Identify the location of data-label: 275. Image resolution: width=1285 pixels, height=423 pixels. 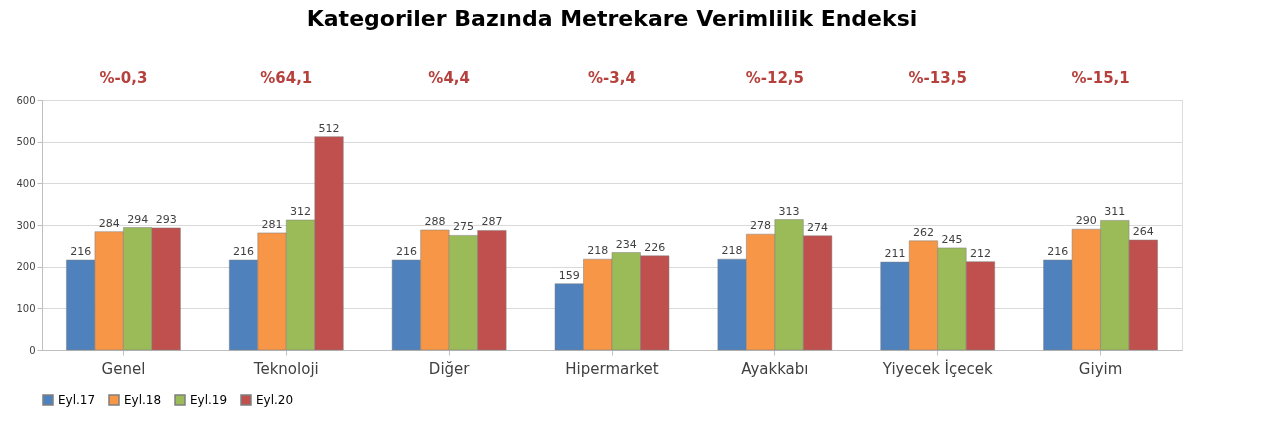
(463, 227).